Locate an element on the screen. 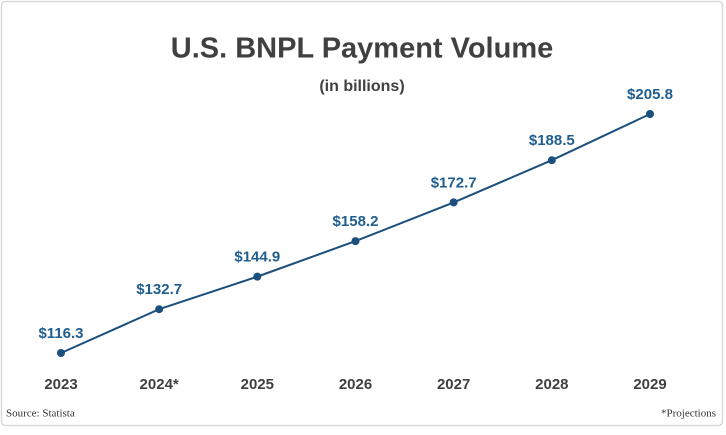 This screenshot has height=435, width=726. x-tick-label: 2027 is located at coordinates (453, 384).